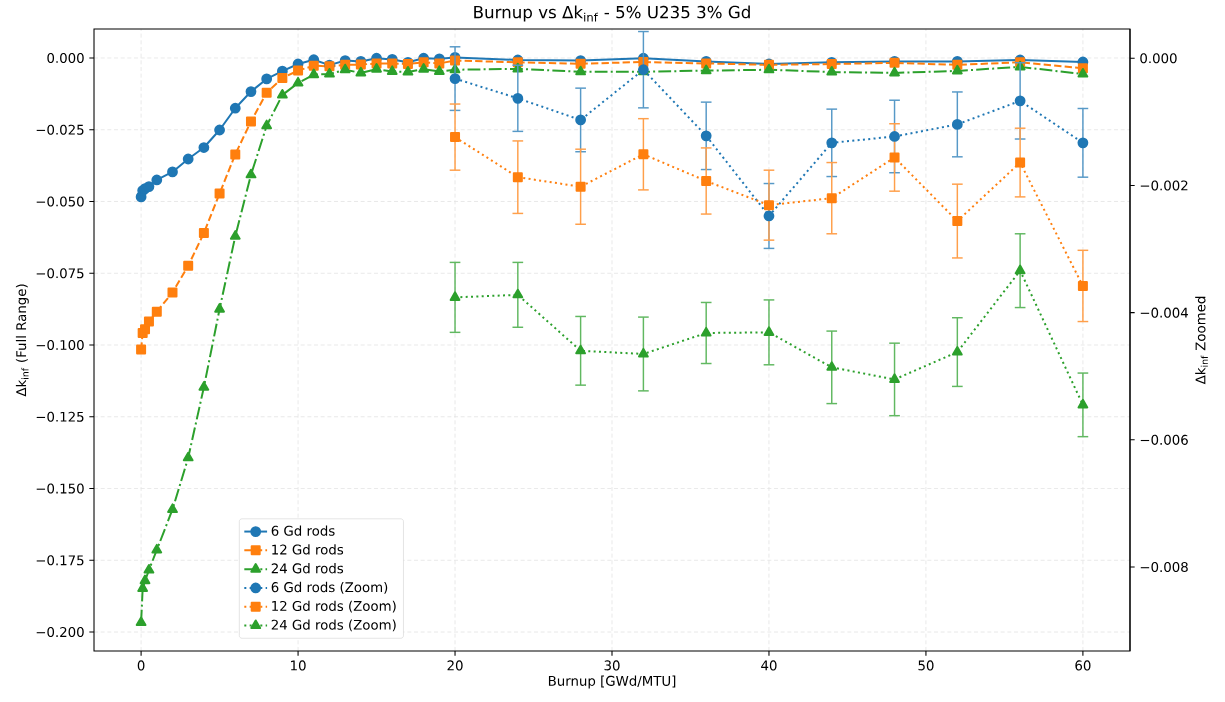  What do you see at coordinates (60, 488) in the screenshot?
I see `y-tick-label: −0.150` at bounding box center [60, 488].